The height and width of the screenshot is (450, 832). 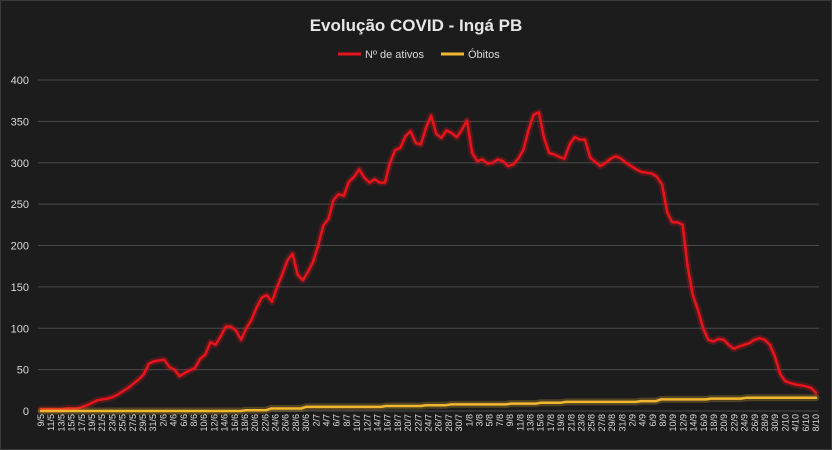 What do you see at coordinates (255, 423) in the screenshot?
I see `x-tick-label: 20/6` at bounding box center [255, 423].